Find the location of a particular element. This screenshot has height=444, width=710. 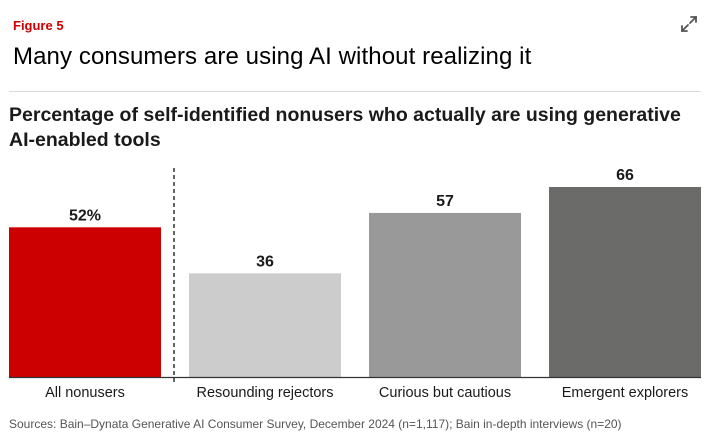

data-label: 36 is located at coordinates (265, 261).